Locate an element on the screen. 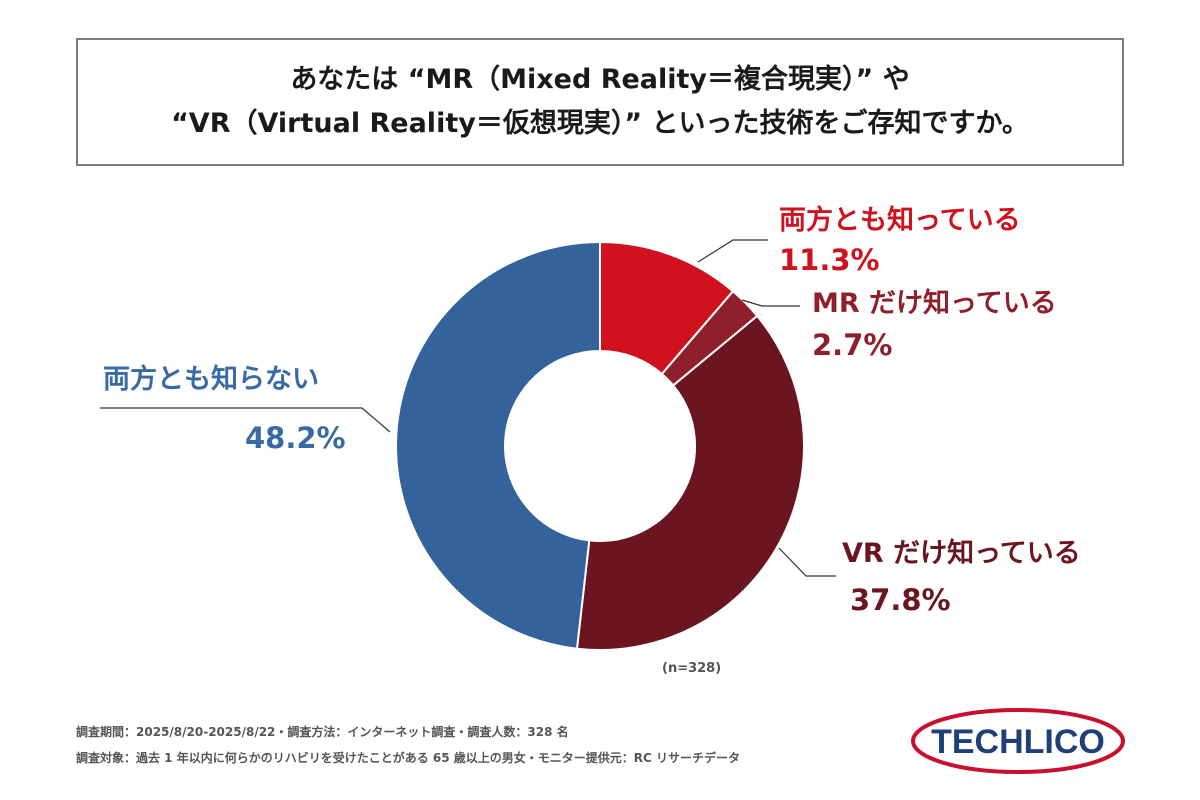 This screenshot has height=800, width=1200. leader-both-know is located at coordinates (732, 251).